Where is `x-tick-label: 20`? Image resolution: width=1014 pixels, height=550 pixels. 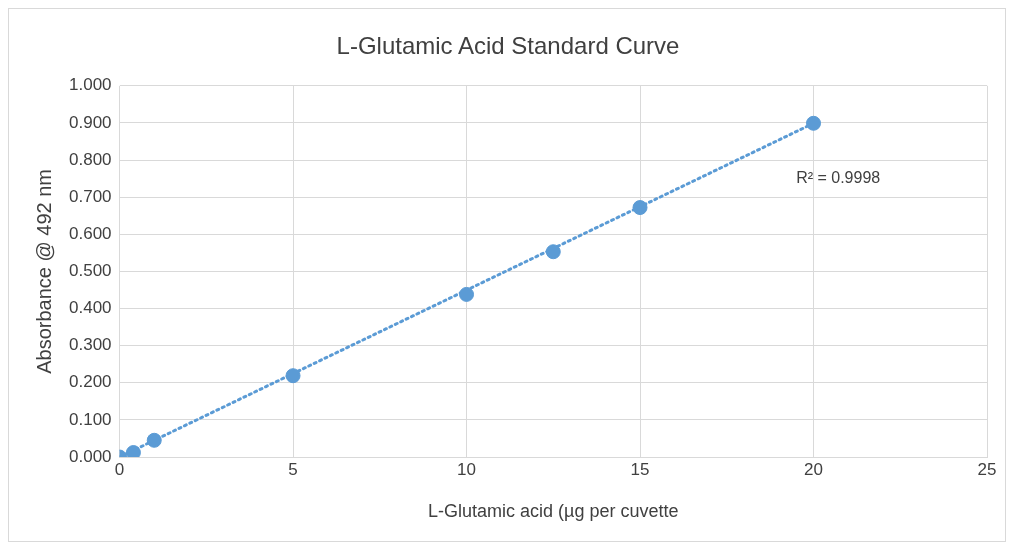
x-tick-label: 20 is located at coordinates (813, 469).